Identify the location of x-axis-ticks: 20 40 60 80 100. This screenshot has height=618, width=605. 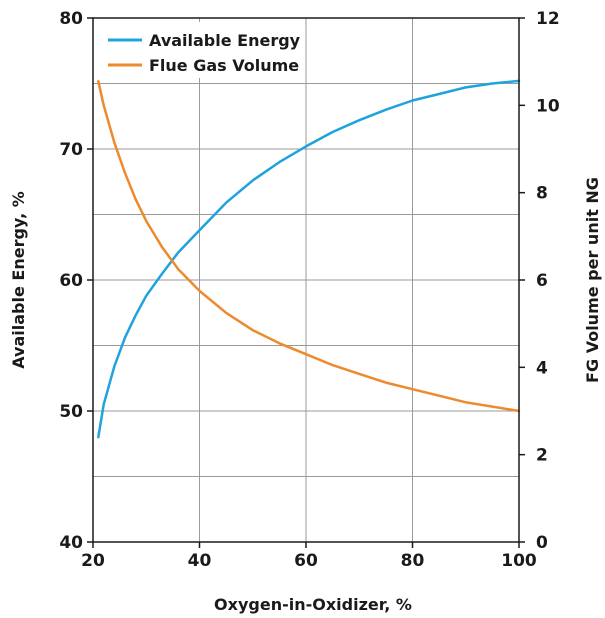
(309, 556).